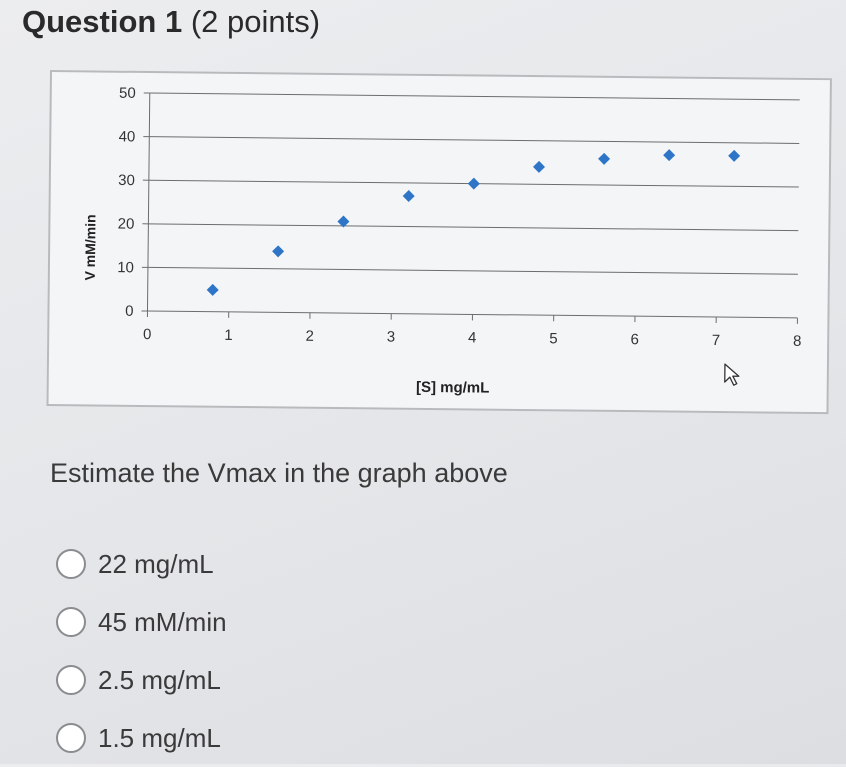 This screenshot has width=846, height=767. I want to click on y-axis-line, so click(148, 202).